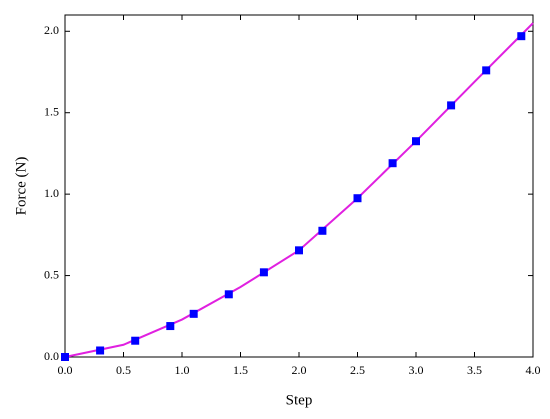 The image size is (550, 419). I want to click on x-tick-label: 4.0, so click(533, 370).